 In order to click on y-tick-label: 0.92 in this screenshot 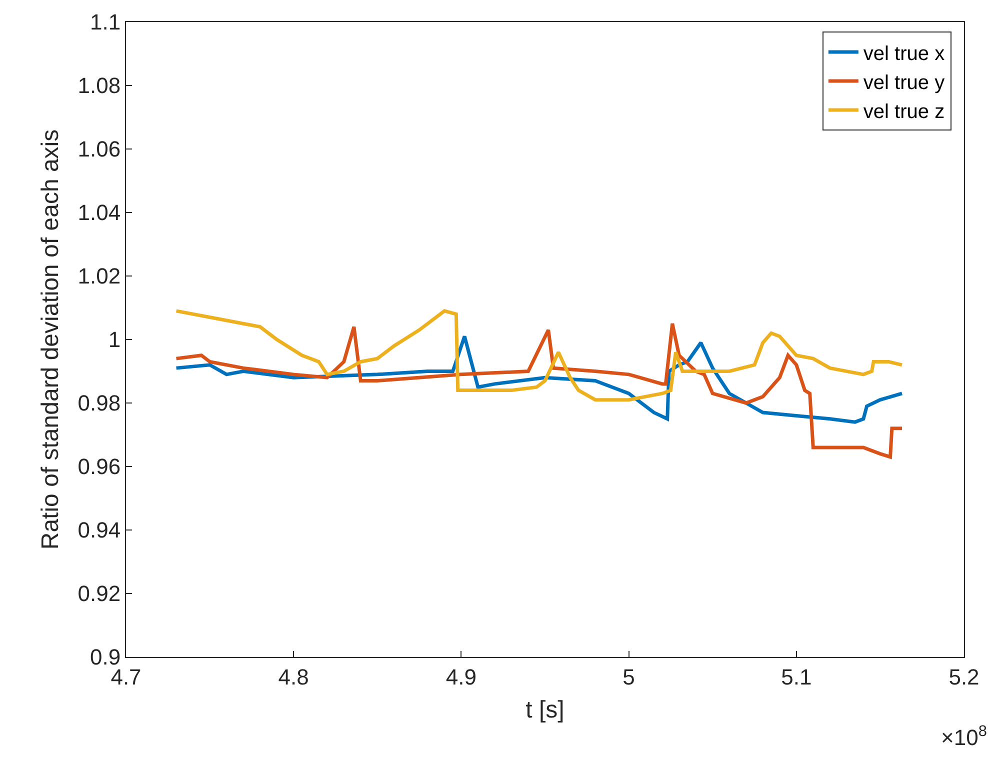, I will do `click(99, 593)`.